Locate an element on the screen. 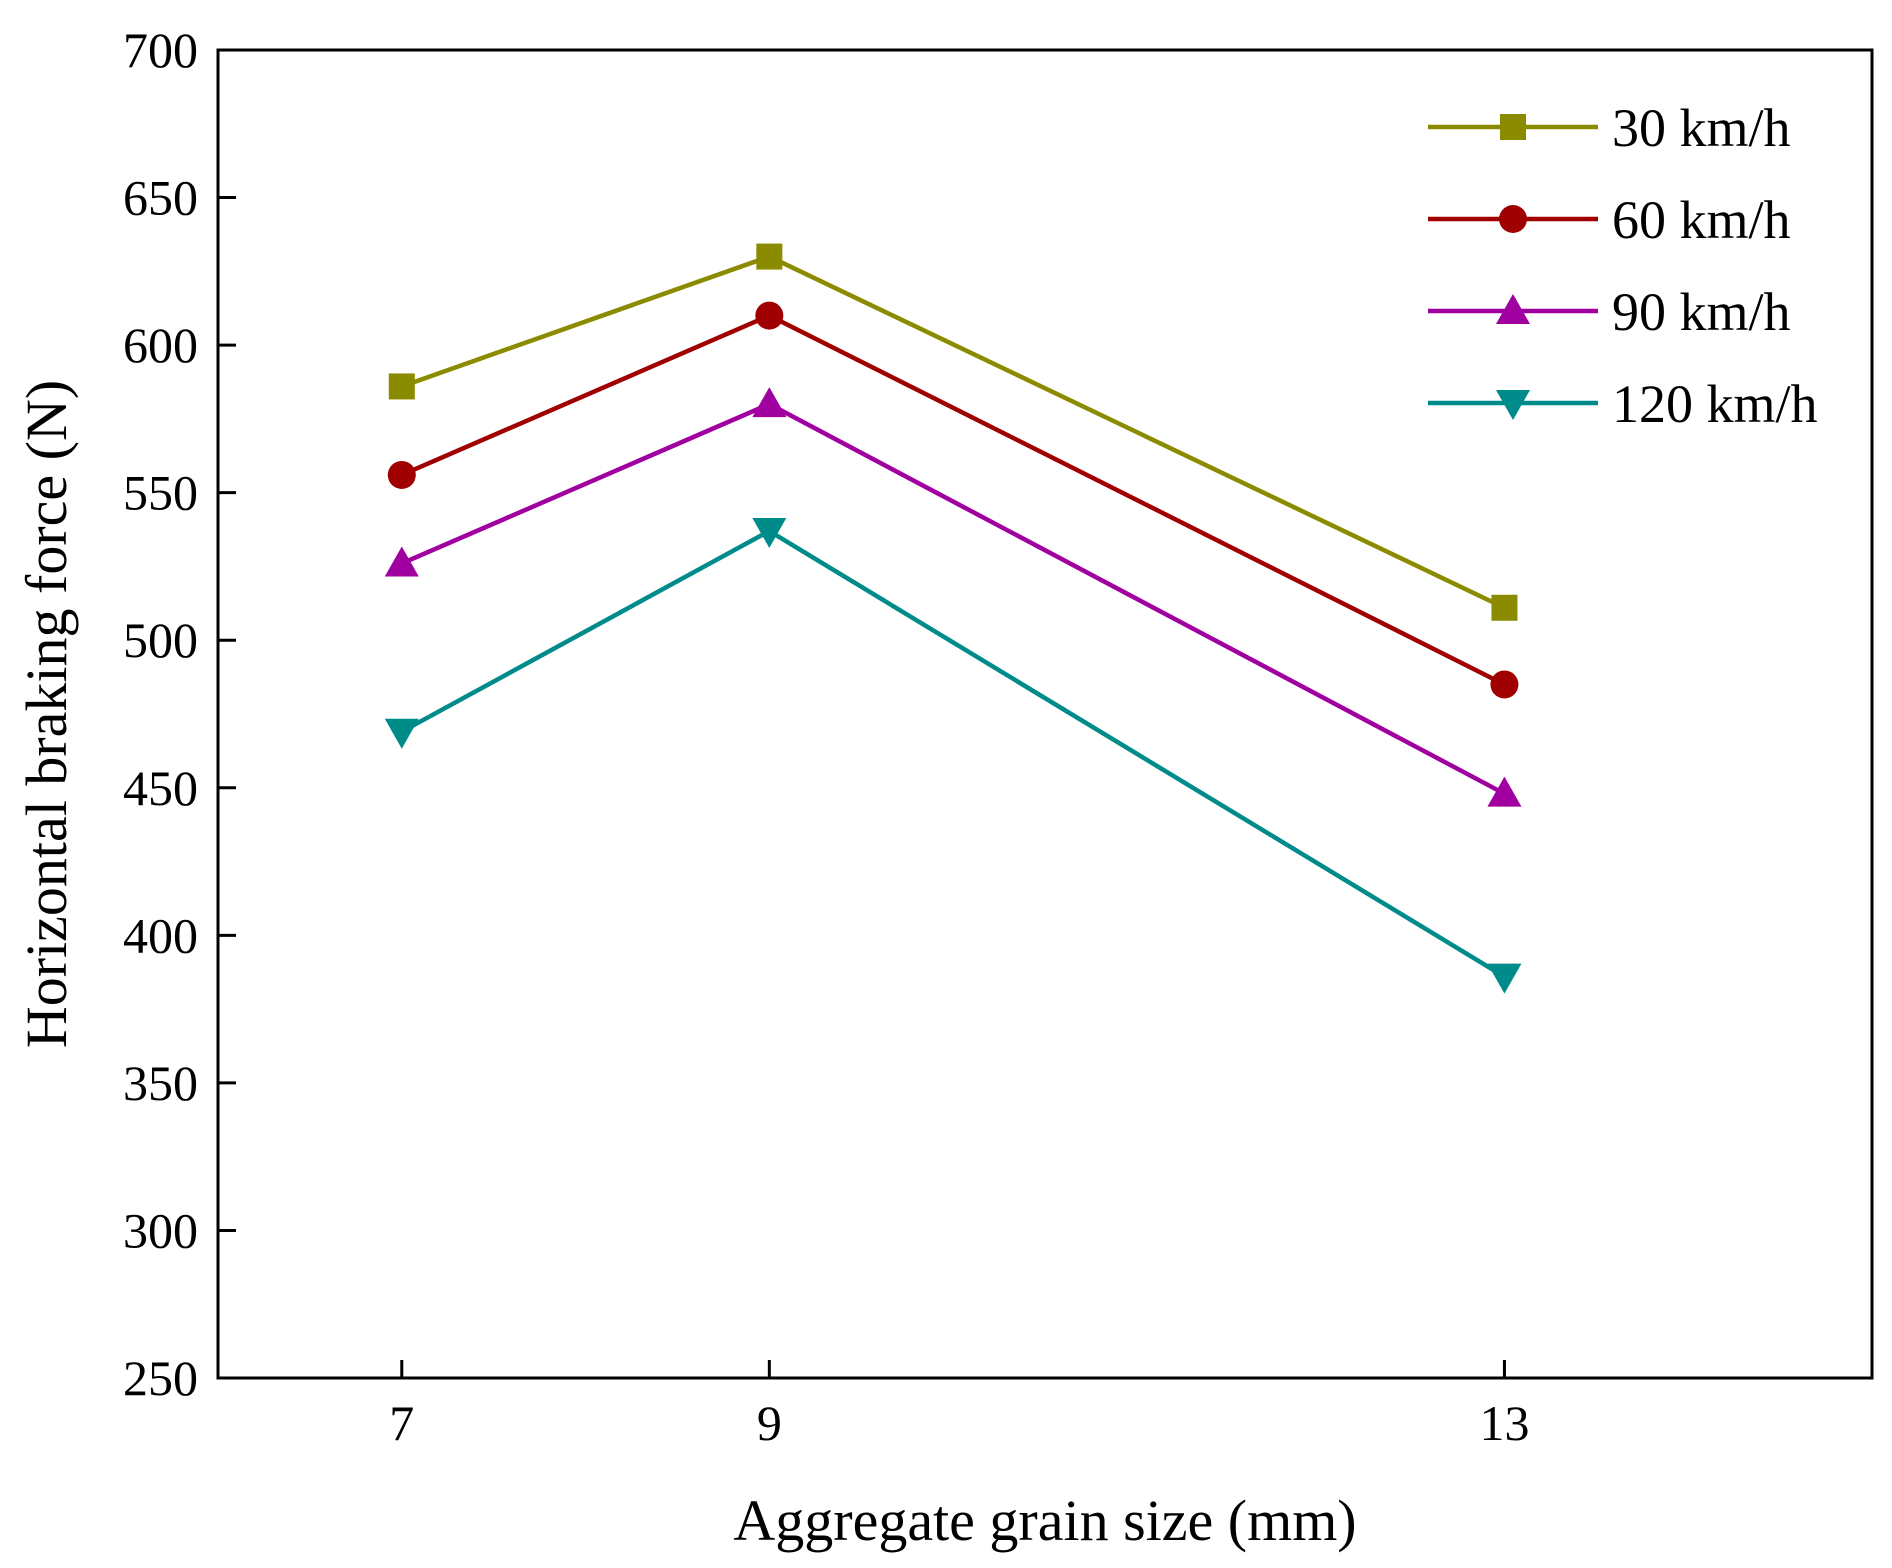 This screenshot has width=1892, height=1568. y-tick-label: 600 is located at coordinates (160, 345).